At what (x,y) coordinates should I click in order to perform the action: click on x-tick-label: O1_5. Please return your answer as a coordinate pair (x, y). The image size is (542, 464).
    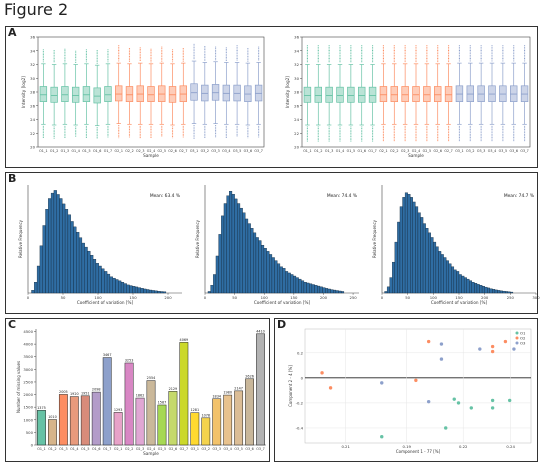
    Looking at the image, I should click on (86, 151).